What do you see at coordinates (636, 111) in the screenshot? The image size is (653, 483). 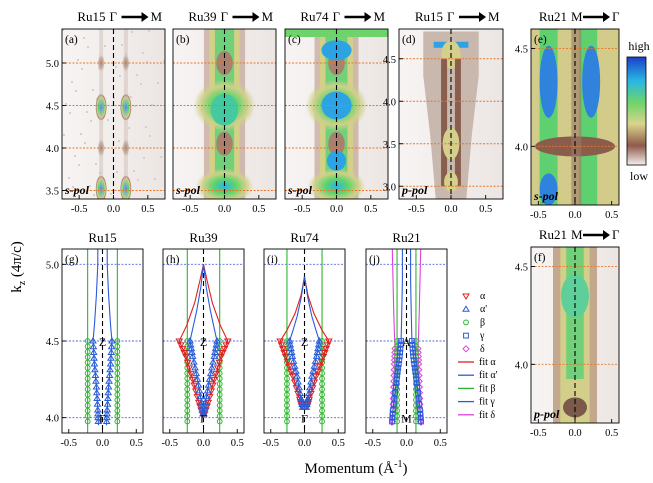 I see `colorbar` at bounding box center [636, 111].